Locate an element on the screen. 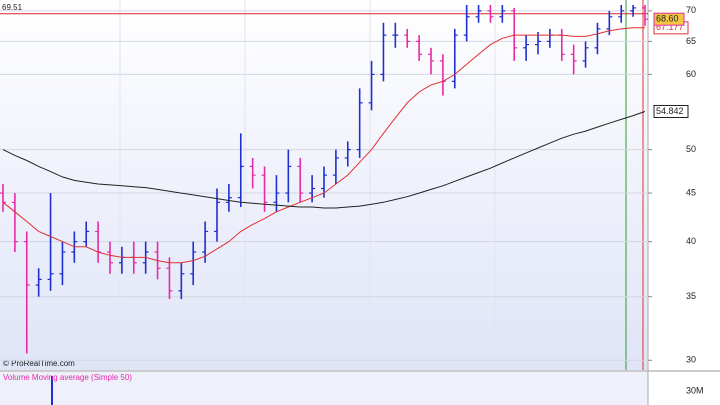 Image resolution: width=720 pixels, height=405 pixels. last-value-label: 54.842 is located at coordinates (670, 111).